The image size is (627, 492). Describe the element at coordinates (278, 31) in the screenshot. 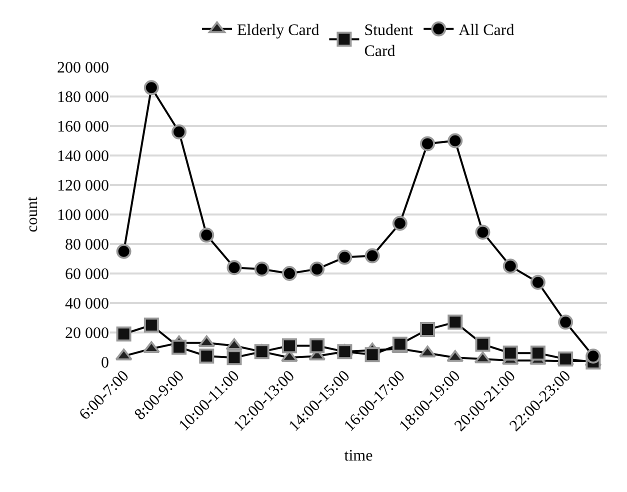

I see `legend-label: Elderly Card` at that location.